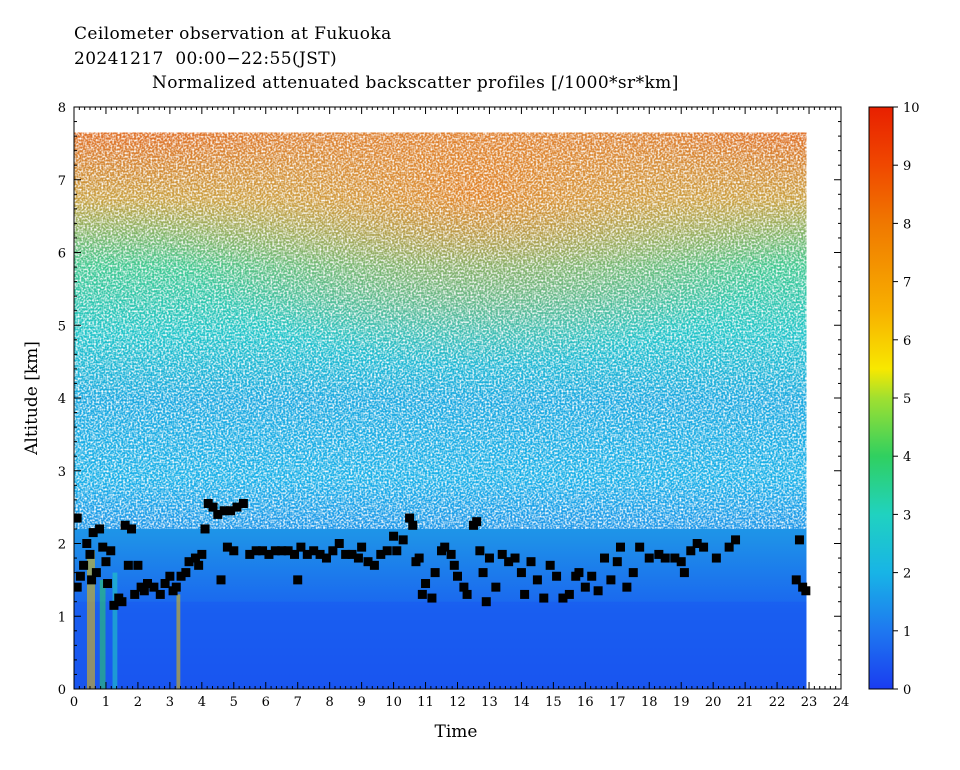 Image resolution: width=960 pixels, height=770 pixels. Describe the element at coordinates (206, 59) in the screenshot. I see `chart-title-line-2: 20241217 00:00−22:55(JST)` at that location.